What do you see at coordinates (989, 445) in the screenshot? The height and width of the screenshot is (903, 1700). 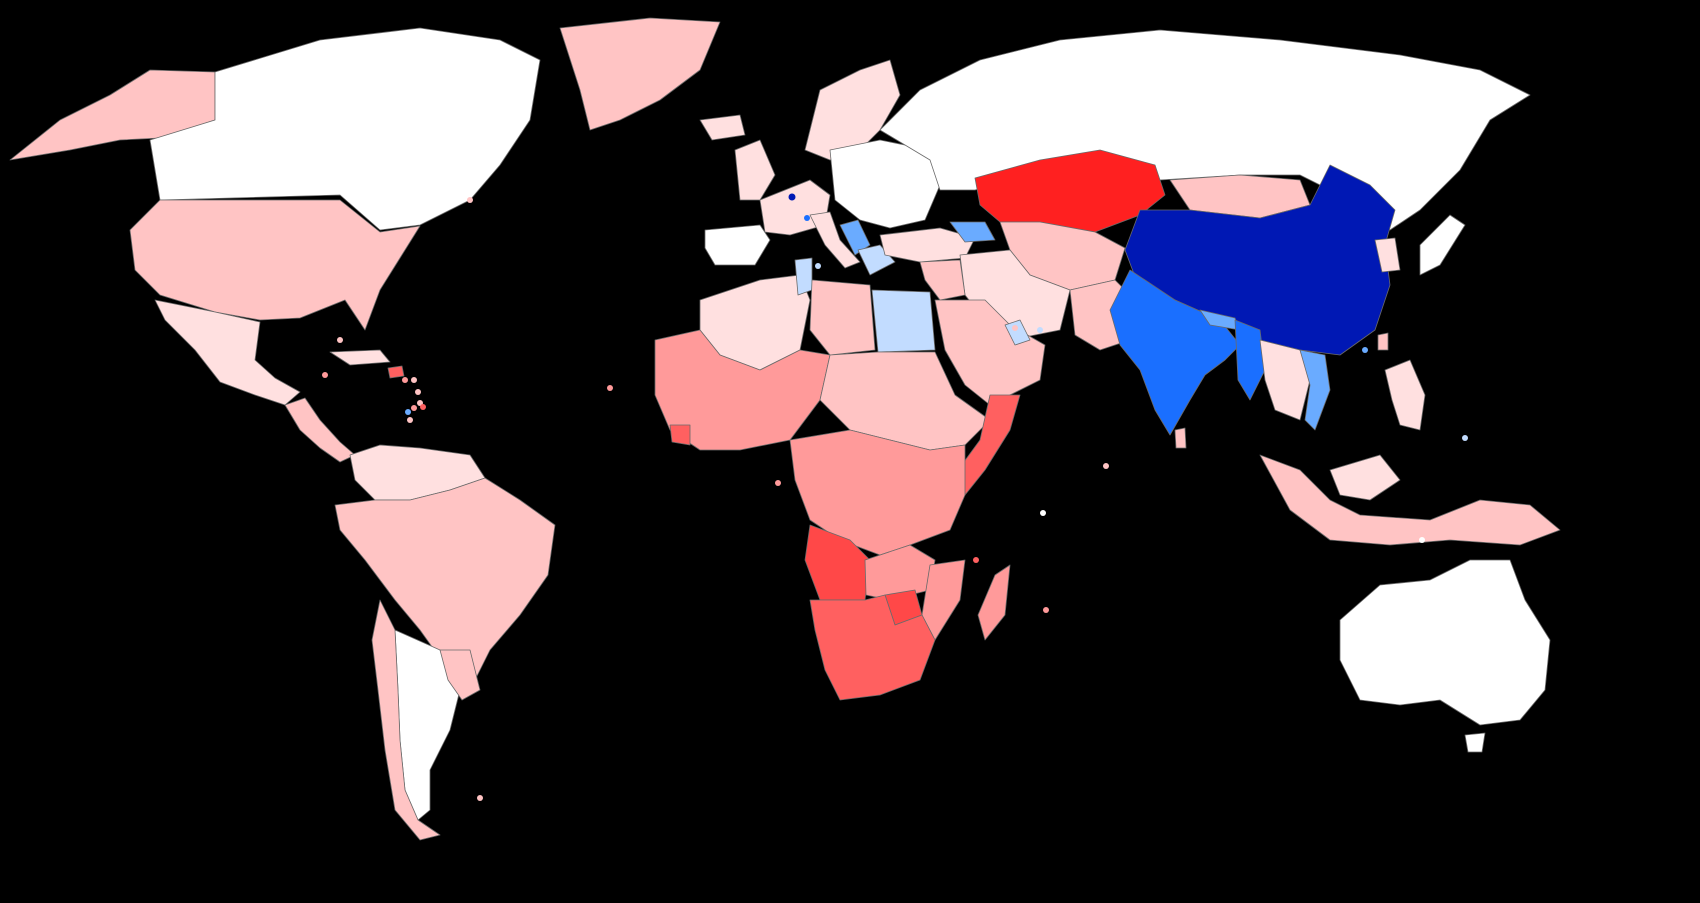 I see `region-somalia-horn` at bounding box center [989, 445].